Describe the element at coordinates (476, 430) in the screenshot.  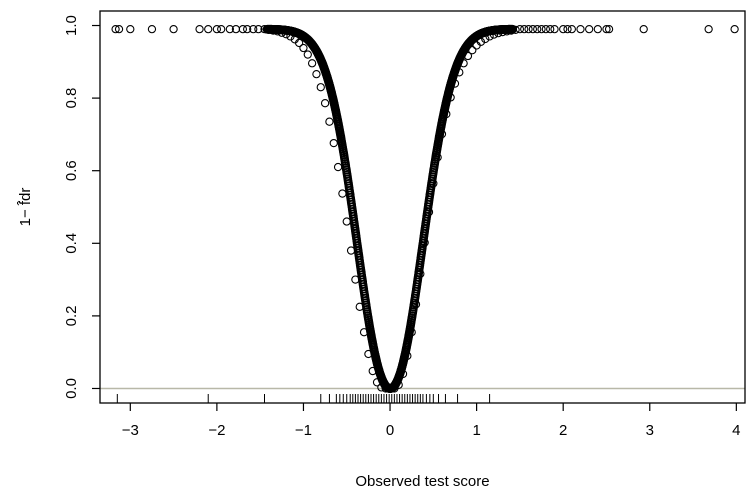
I see `x-tick-label: 1` at that location.